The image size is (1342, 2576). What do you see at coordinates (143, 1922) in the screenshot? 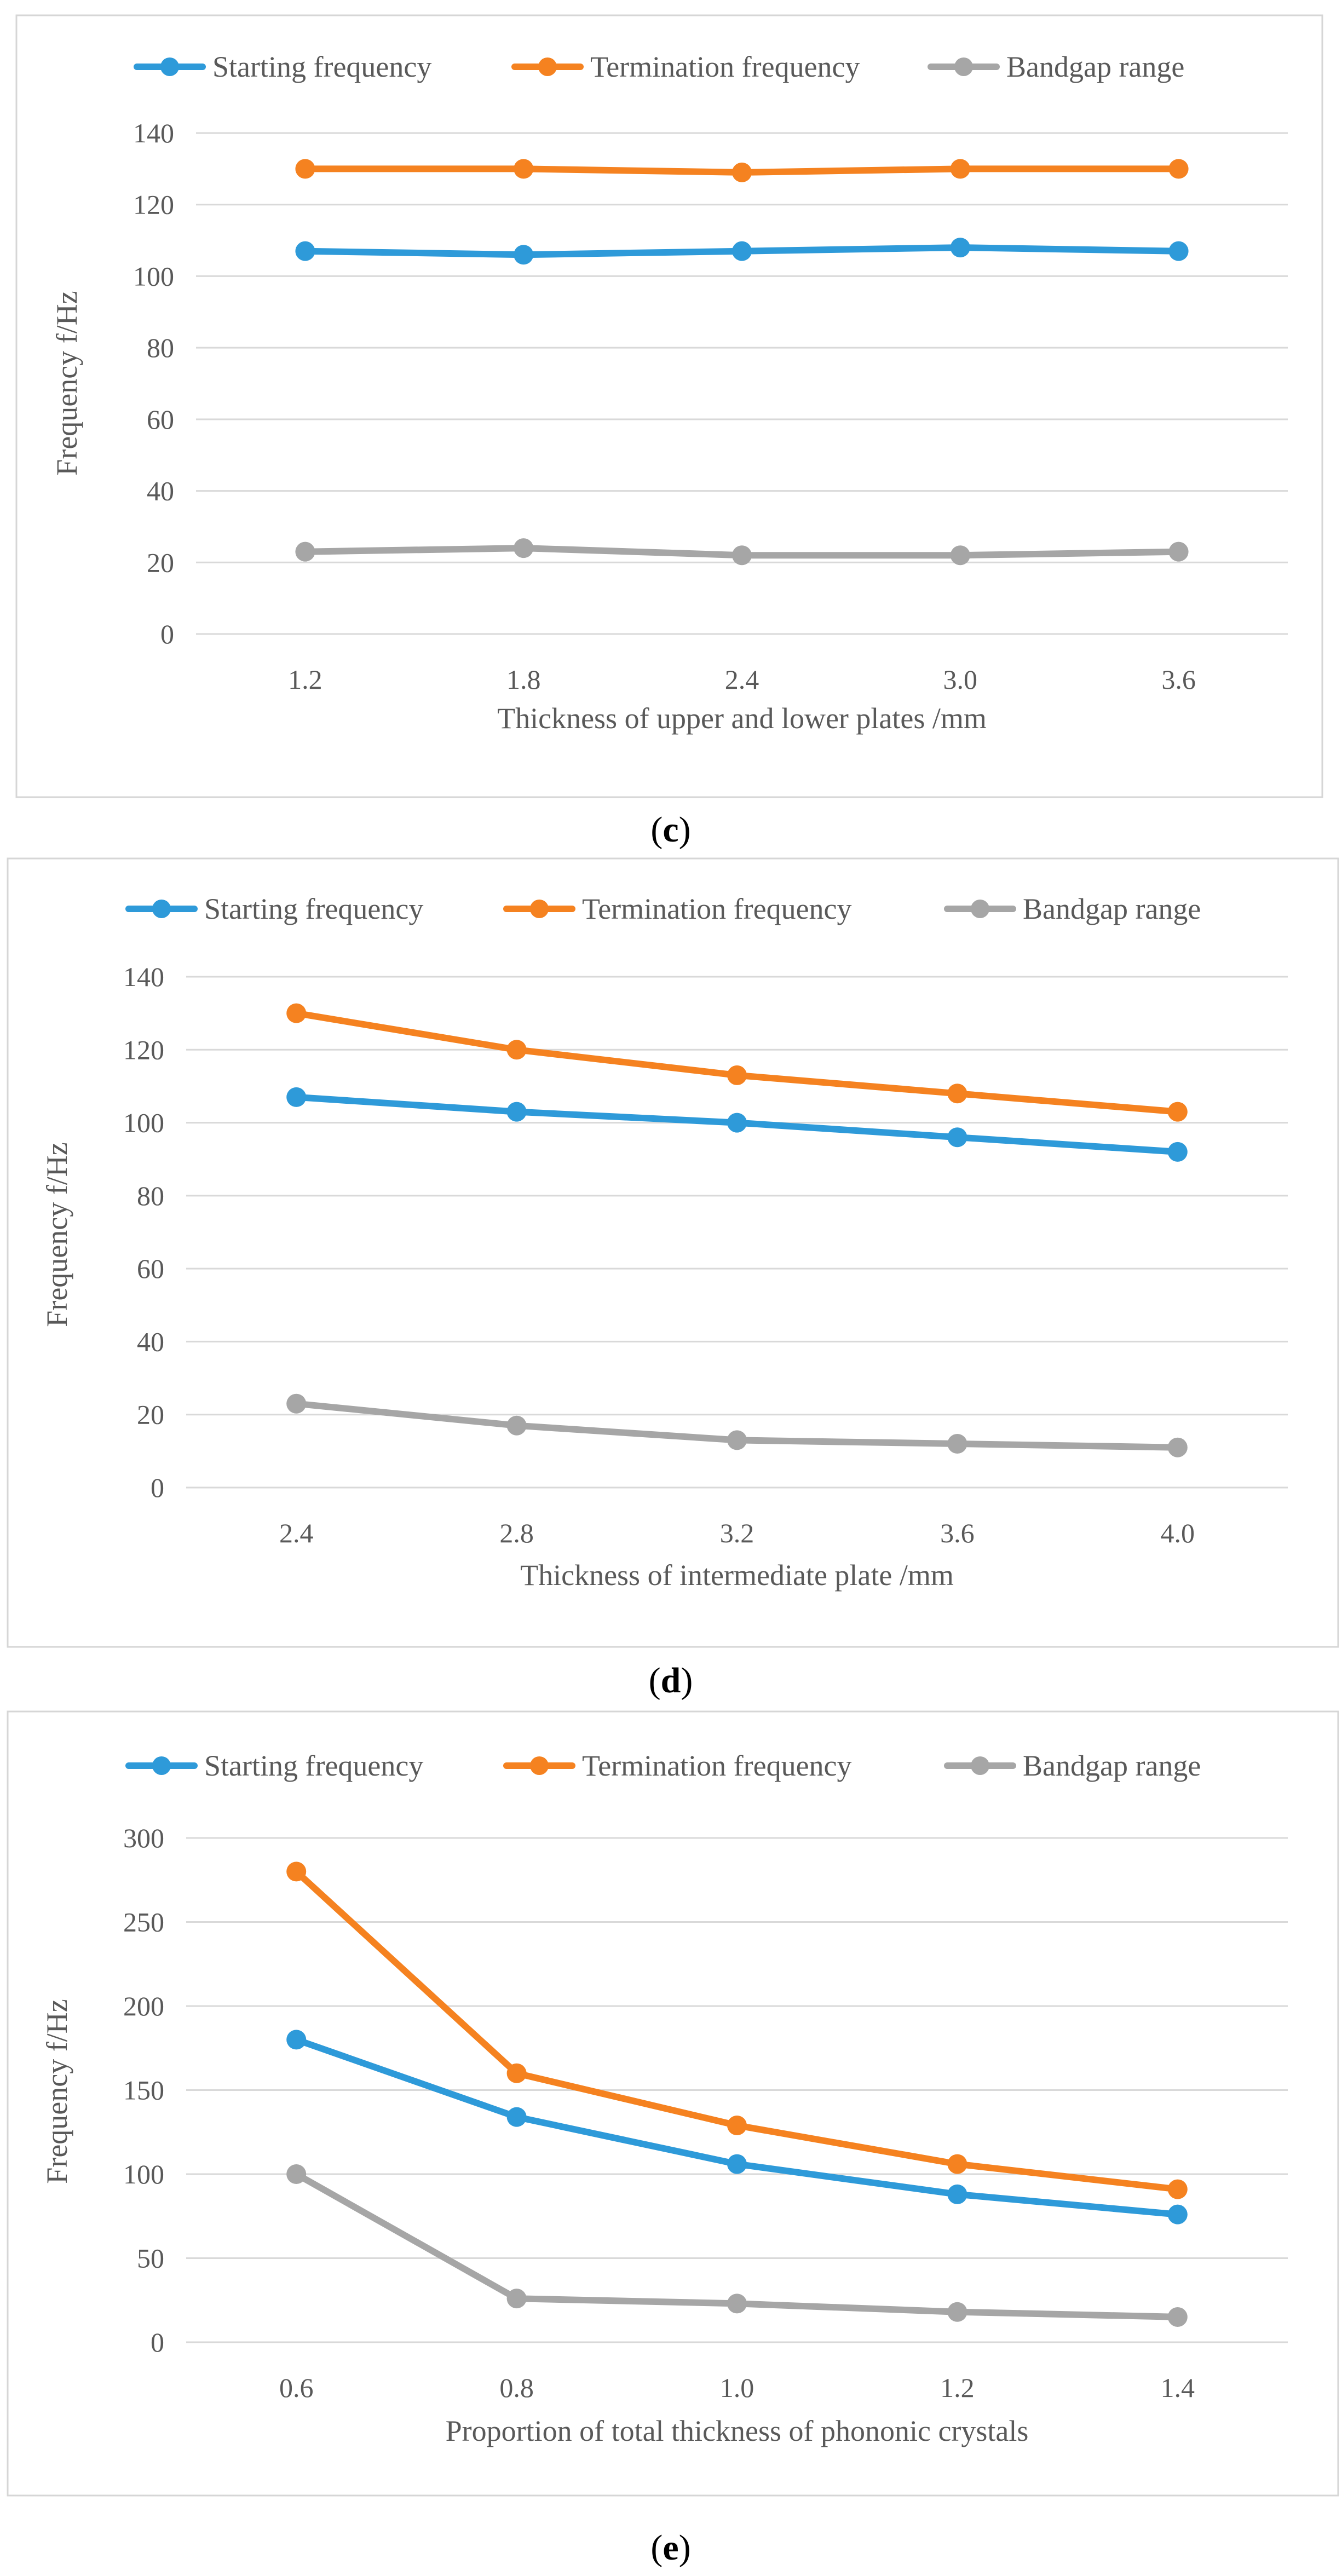
I see `y-tick-label: 250` at bounding box center [143, 1922].